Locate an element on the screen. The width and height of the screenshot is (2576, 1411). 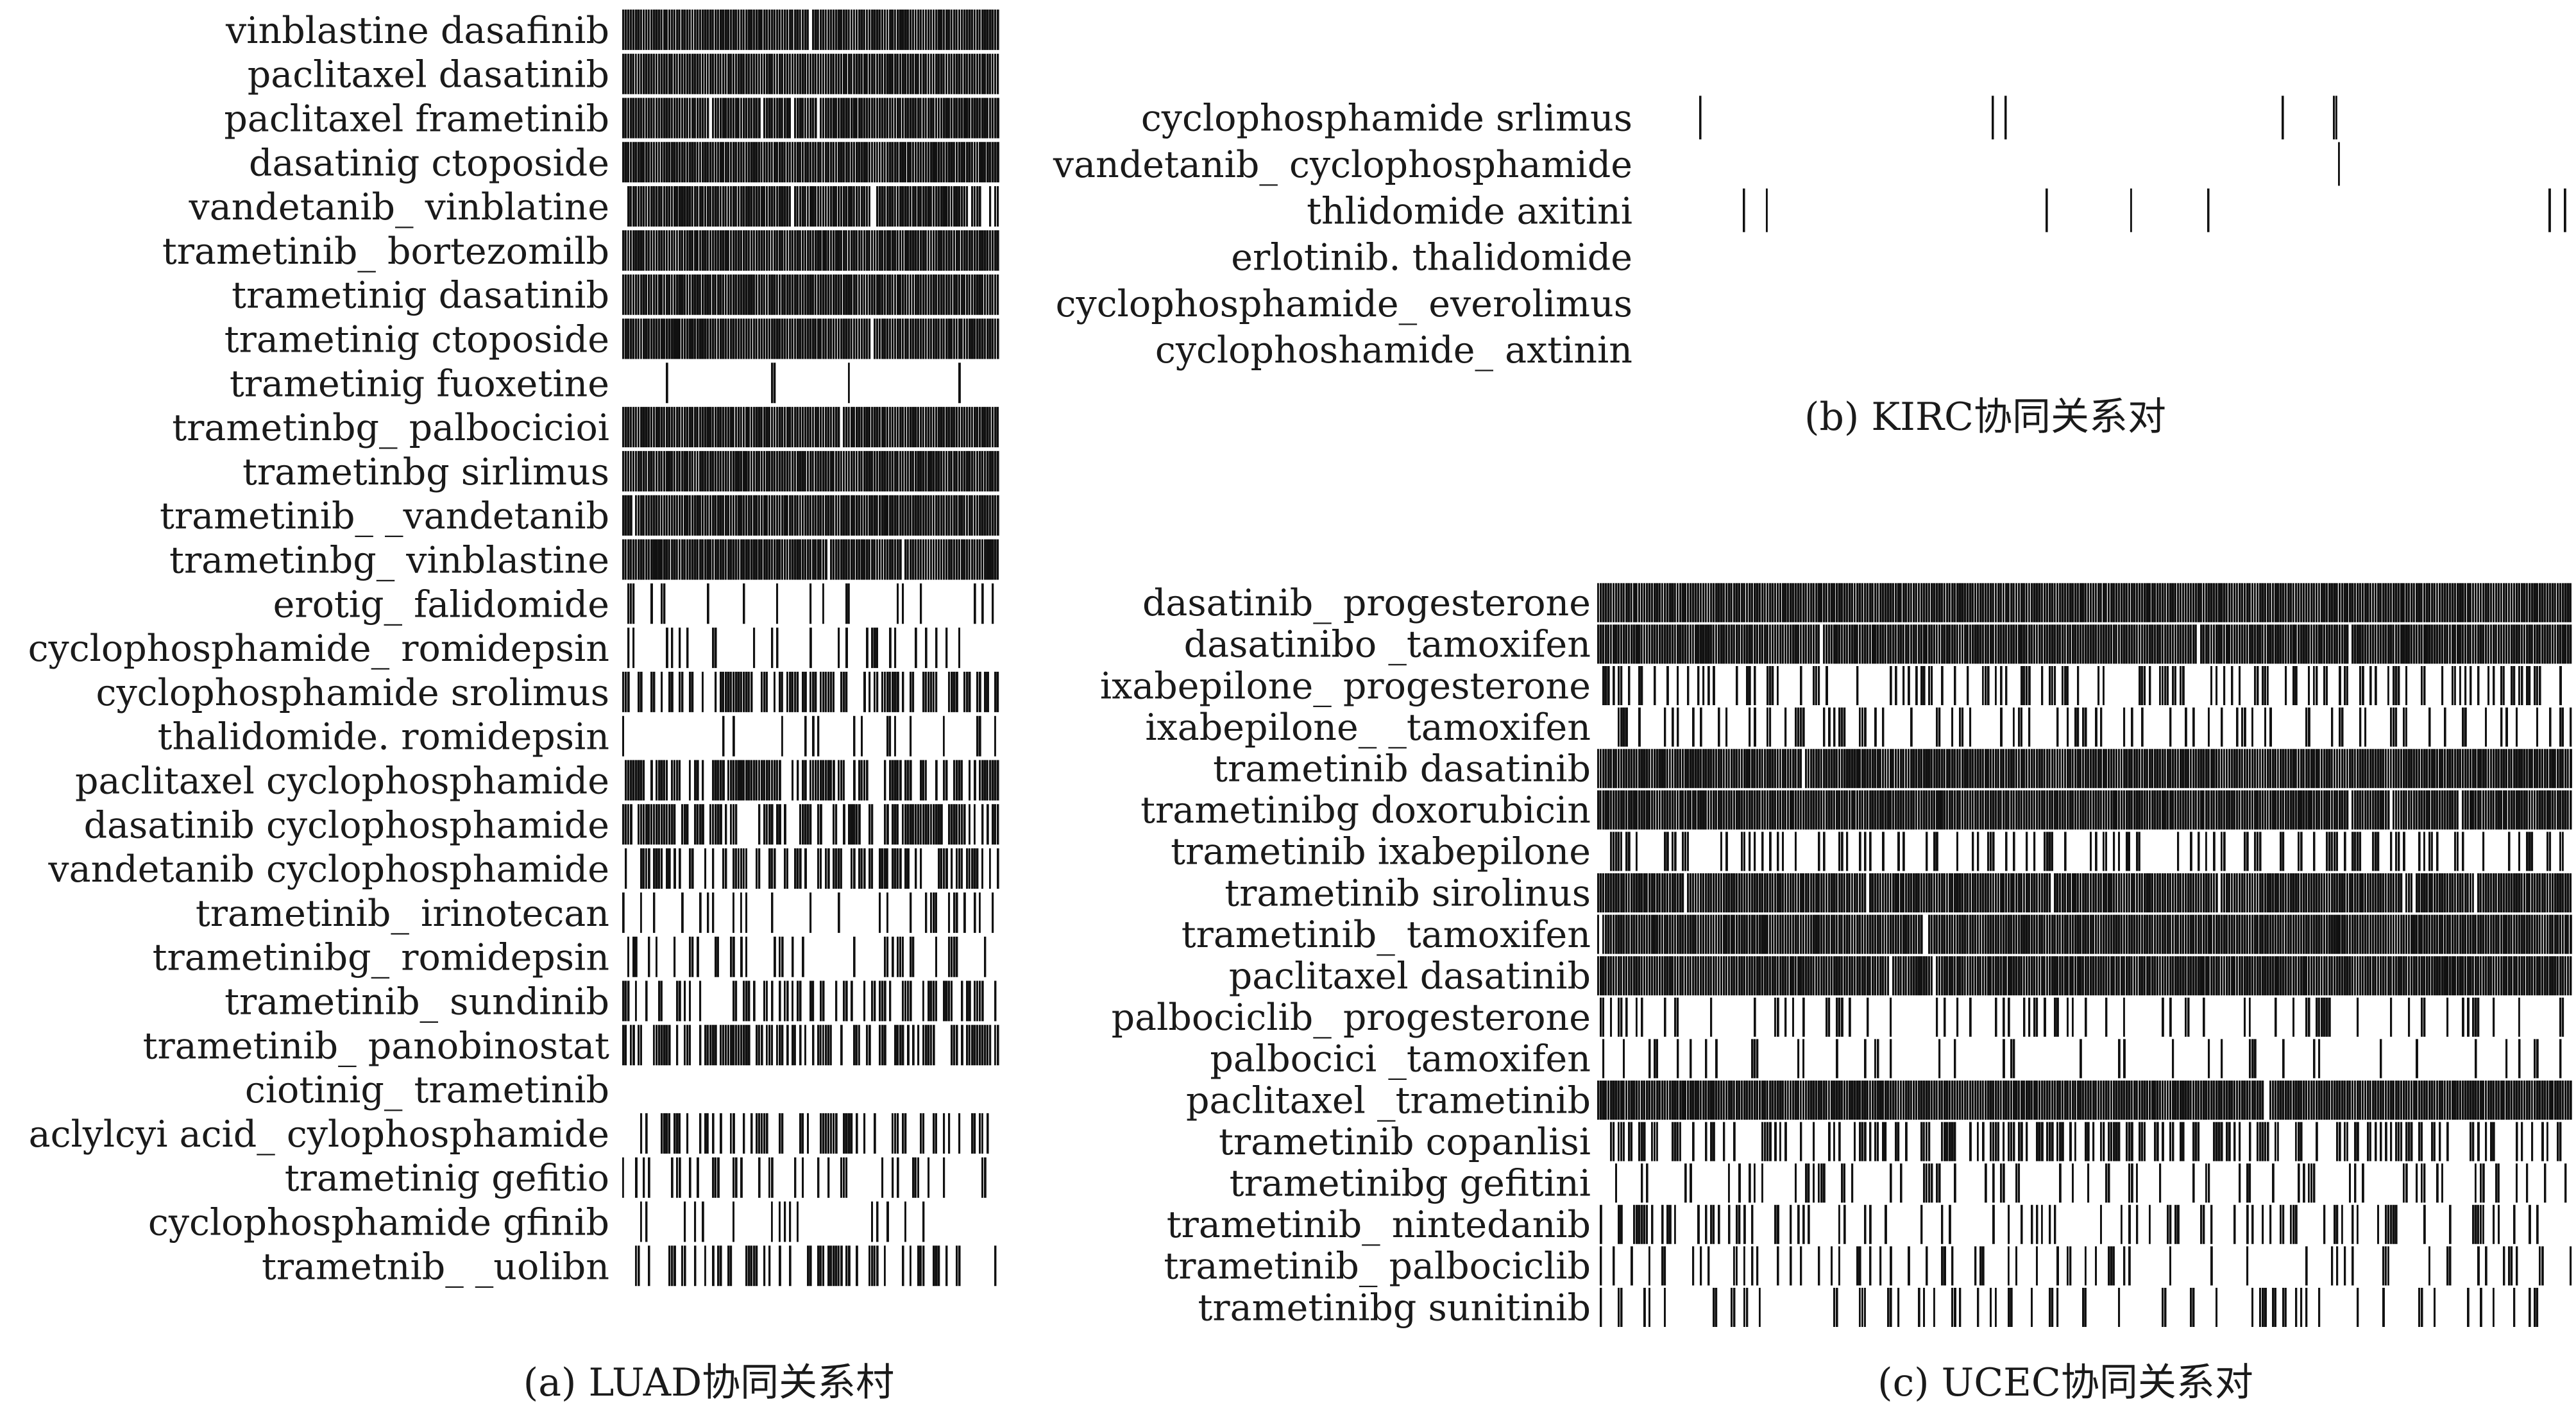
row-label: dasatinib cyclophosphamide is located at coordinates (346, 825).